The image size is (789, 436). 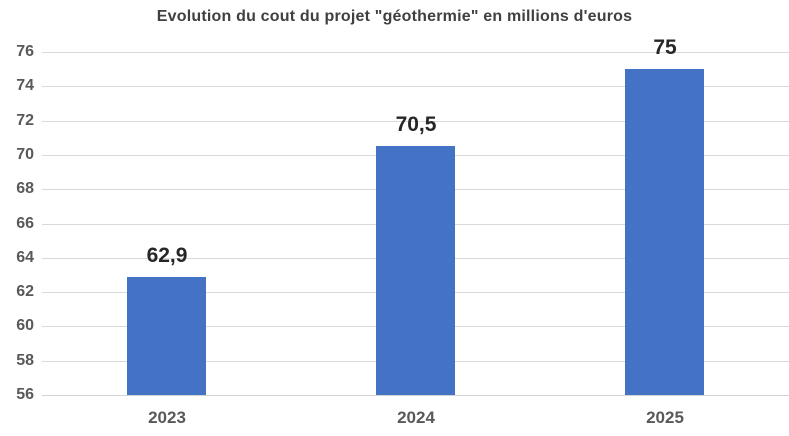 What do you see at coordinates (25, 85) in the screenshot?
I see `y-axis-tick-74: 74` at bounding box center [25, 85].